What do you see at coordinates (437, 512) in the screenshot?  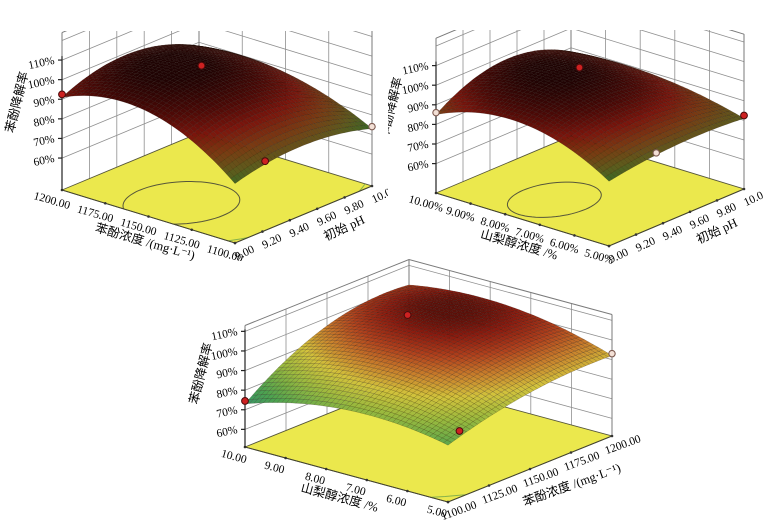 I see `axis-text: 5.00` at bounding box center [437, 512].